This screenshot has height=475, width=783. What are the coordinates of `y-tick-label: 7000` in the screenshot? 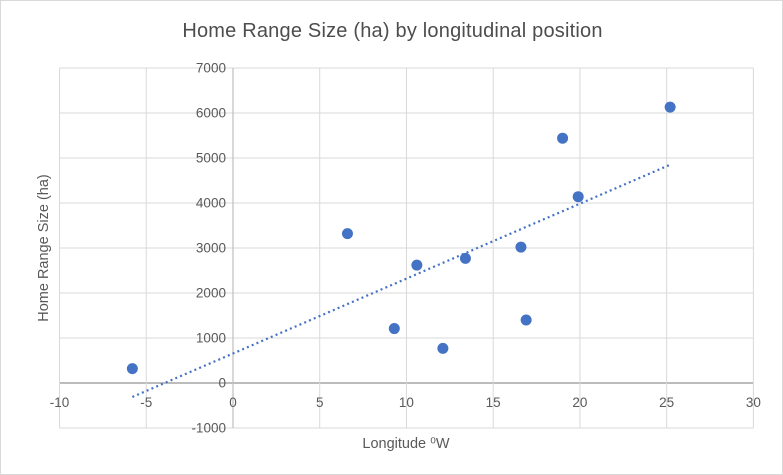 It's located at (211, 68).